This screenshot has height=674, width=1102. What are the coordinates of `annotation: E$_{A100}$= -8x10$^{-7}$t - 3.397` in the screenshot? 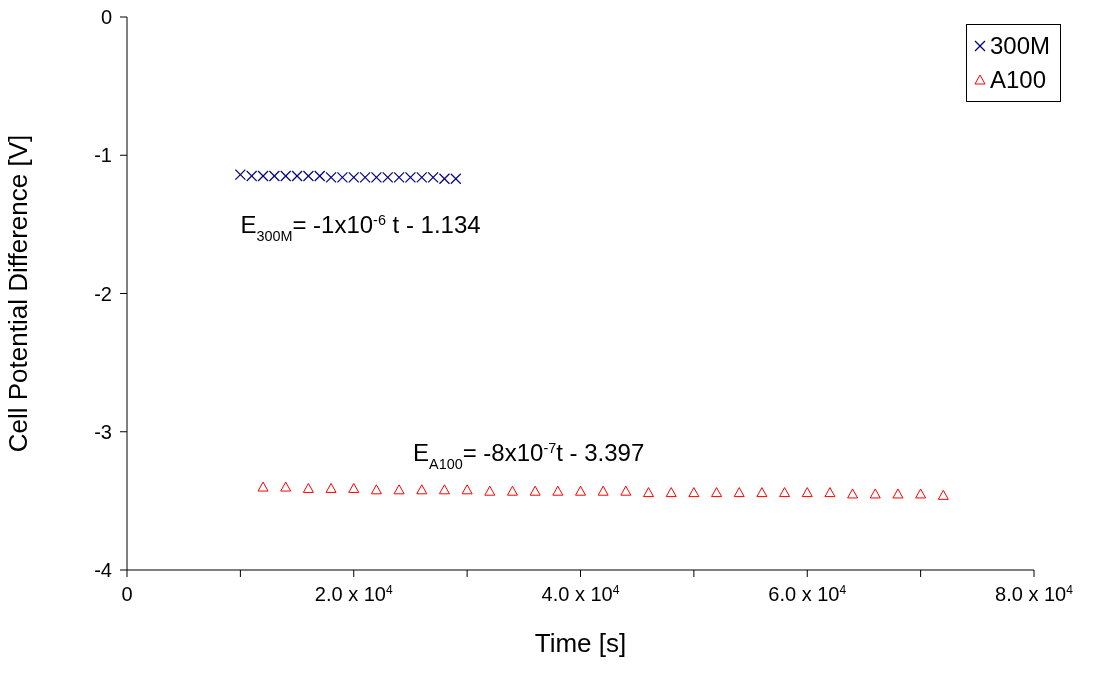 It's located at (529, 456).